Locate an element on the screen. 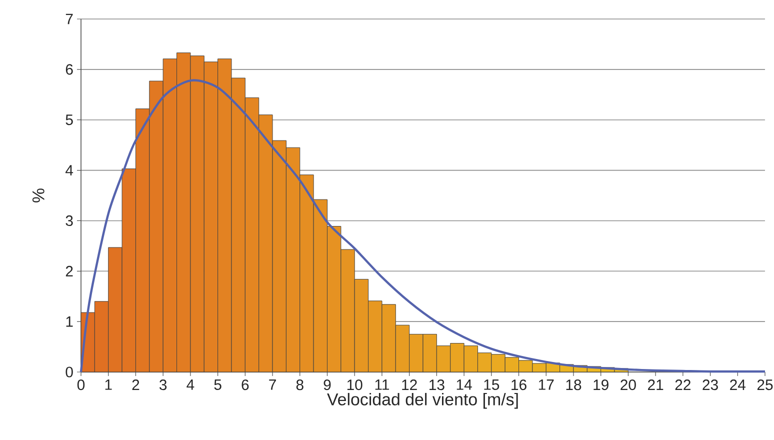  y-tick-label: 7 is located at coordinates (69, 19).